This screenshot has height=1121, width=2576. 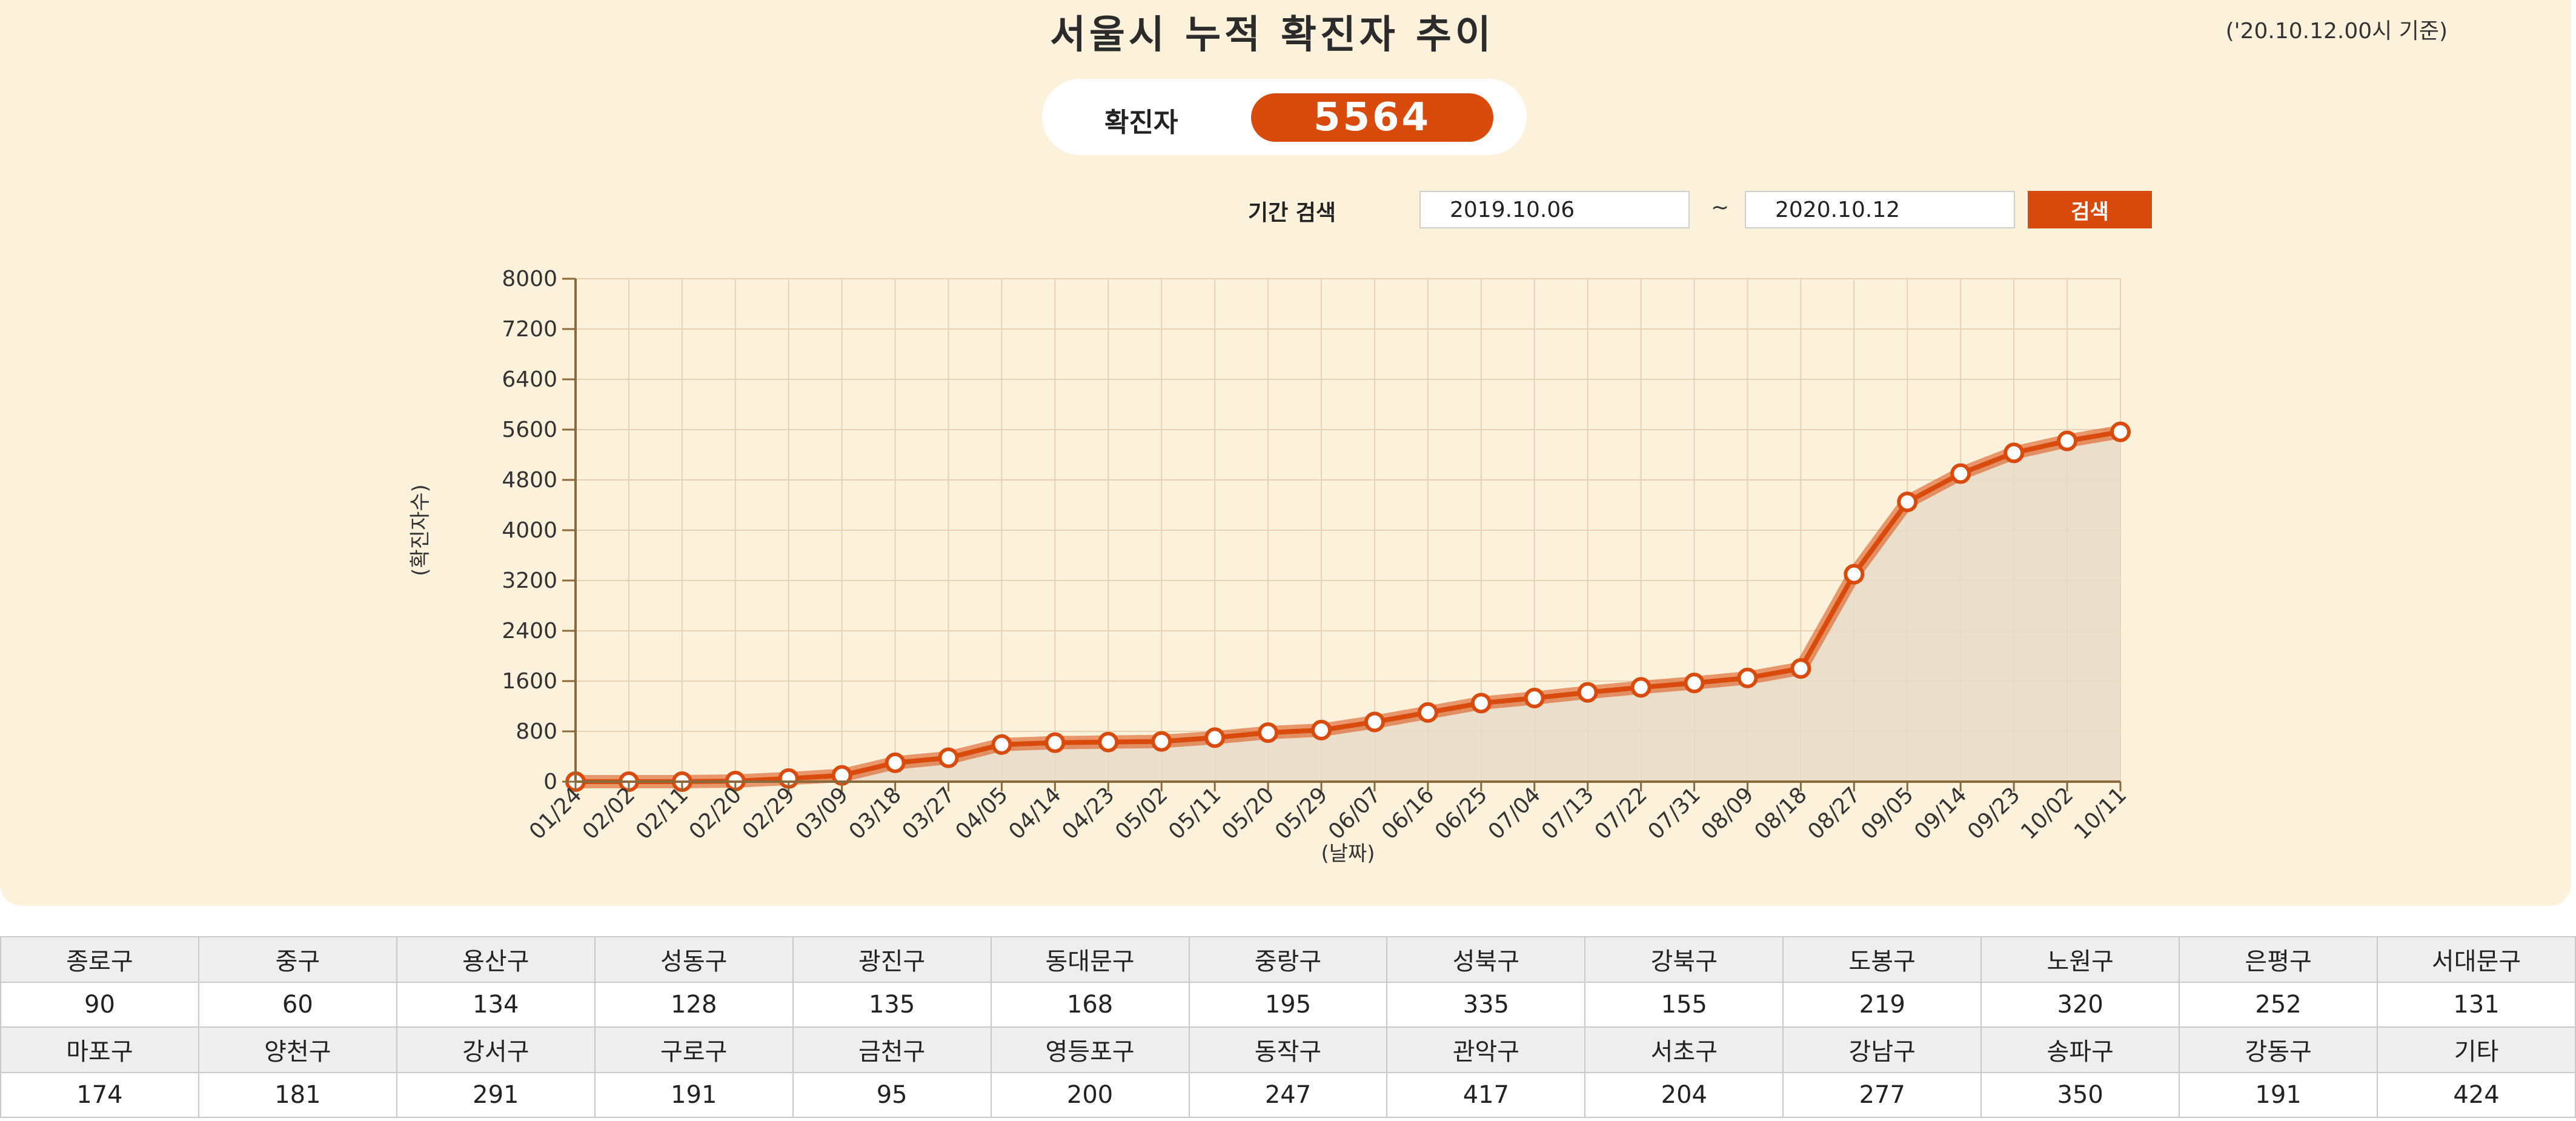 I want to click on y-tick-label: 800, so click(x=536, y=732).